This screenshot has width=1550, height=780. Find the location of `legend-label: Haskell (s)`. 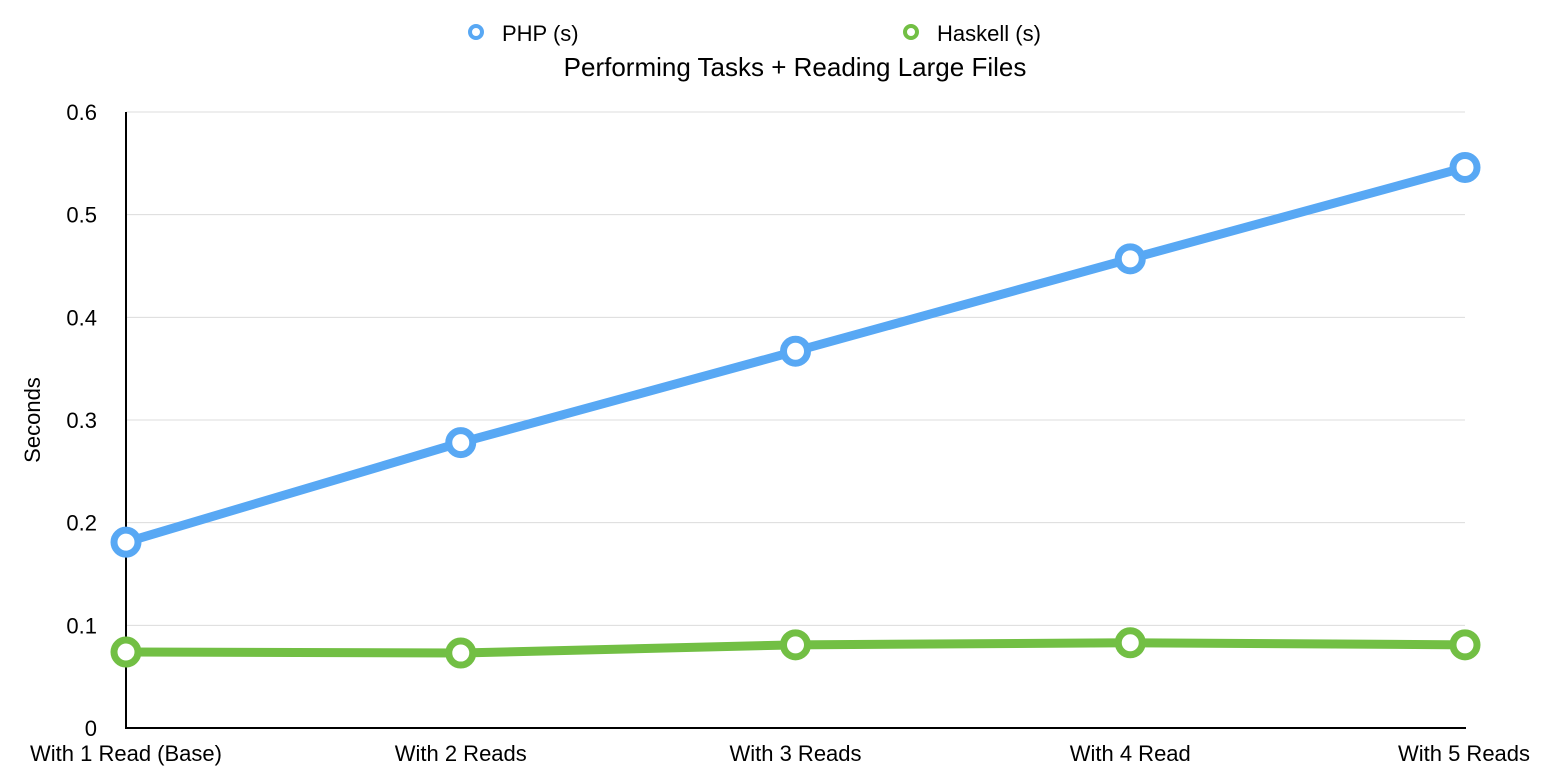

legend-label: Haskell (s) is located at coordinates (989, 33).